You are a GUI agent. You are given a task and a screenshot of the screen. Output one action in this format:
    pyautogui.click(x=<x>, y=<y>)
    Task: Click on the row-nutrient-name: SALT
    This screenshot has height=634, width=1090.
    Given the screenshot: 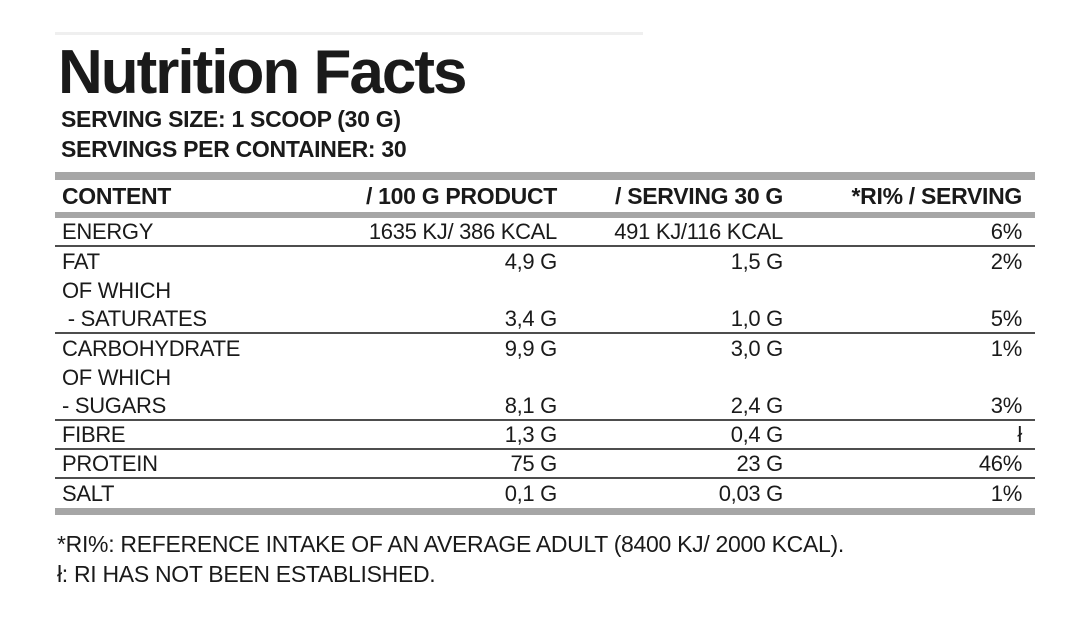 What is the action you would take?
    pyautogui.click(x=88, y=493)
    